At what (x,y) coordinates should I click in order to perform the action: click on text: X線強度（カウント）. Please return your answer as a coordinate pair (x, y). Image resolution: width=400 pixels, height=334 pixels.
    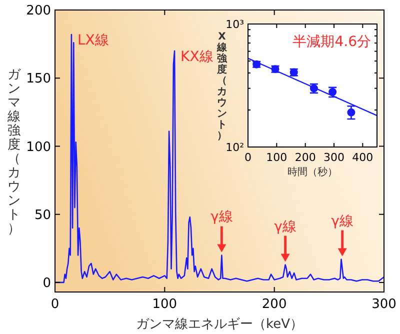
    Looking at the image, I should click on (222, 87).